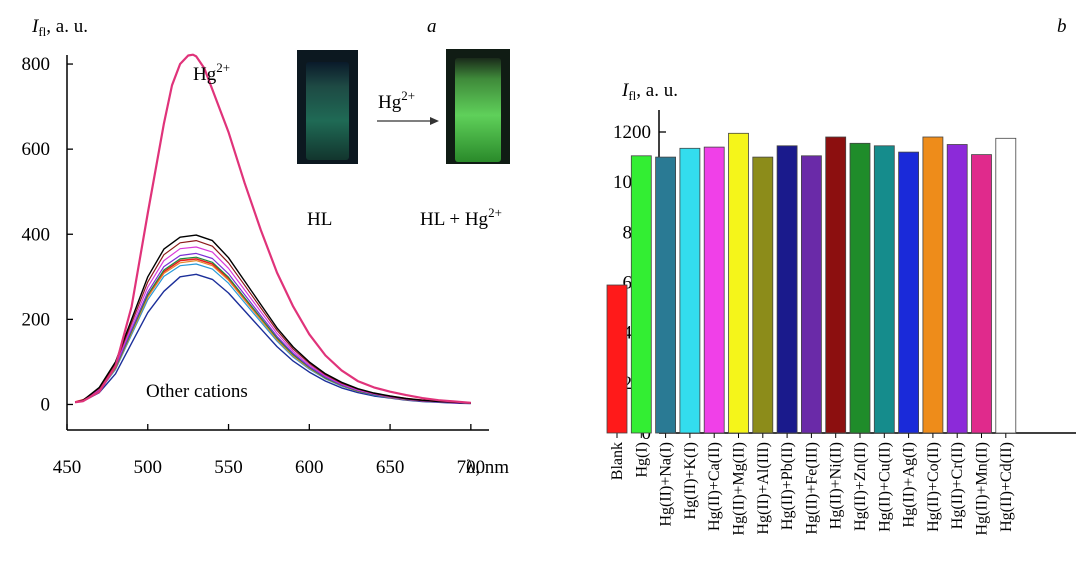 The image size is (1078, 566). Describe the element at coordinates (36, 319) in the screenshot. I see `panel-a-y-tick-label: 200` at that location.